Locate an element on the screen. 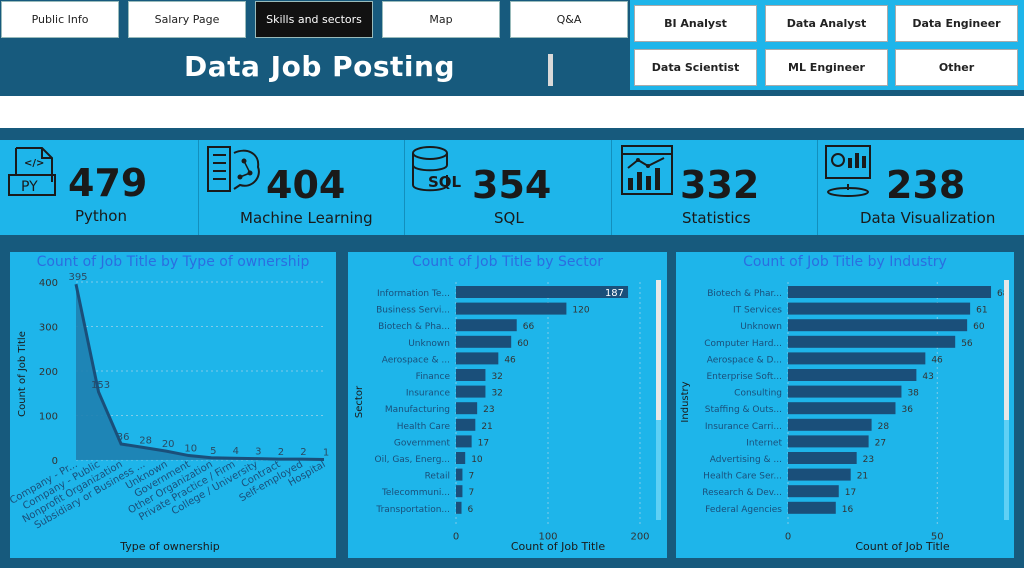 The width and height of the screenshot is (1024, 575). category-label: Health Care is located at coordinates (424, 427).